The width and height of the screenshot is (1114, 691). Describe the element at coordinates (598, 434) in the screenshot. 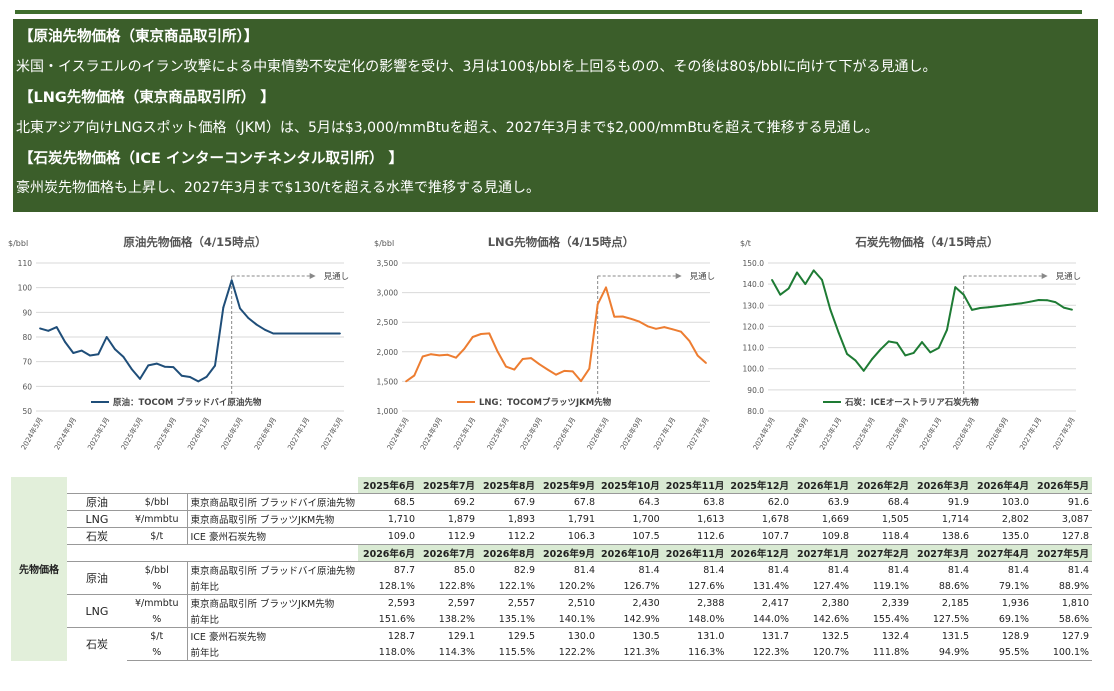

I see `x-tick-label: 2026年5月` at that location.